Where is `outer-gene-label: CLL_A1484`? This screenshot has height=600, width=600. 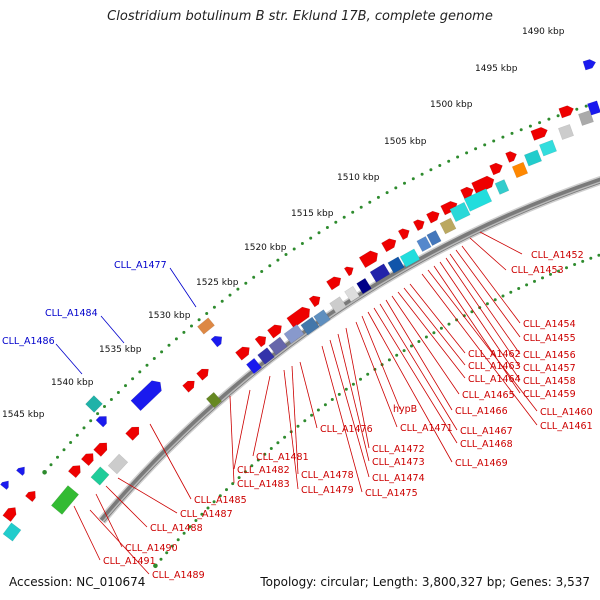
outer-gene-label: CLL_A1484 is located at coordinates (71, 313).